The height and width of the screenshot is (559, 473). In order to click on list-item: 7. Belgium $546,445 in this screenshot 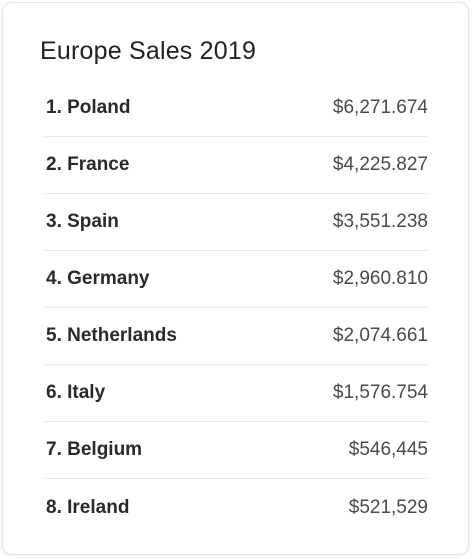, I will do `click(235, 450)`.